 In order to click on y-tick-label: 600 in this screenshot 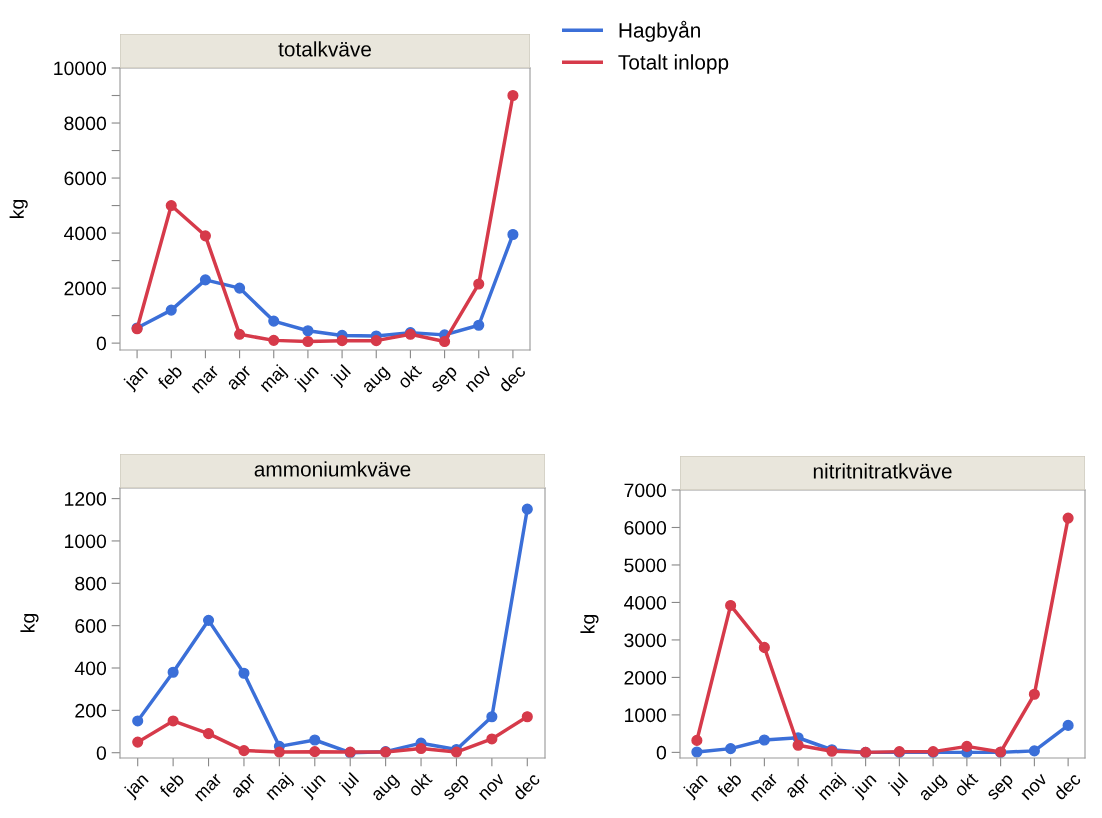, I will do `click(91, 626)`.